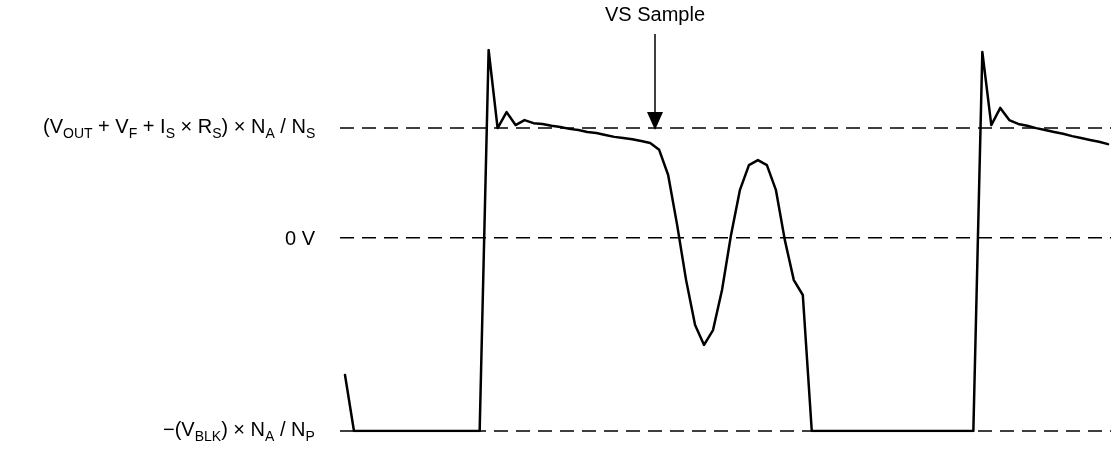  Describe the element at coordinates (239, 431) in the screenshot. I see `ref-line-label: −(V$_{BLK}$) × N$_{A}$ / N$_{P}$` at that location.